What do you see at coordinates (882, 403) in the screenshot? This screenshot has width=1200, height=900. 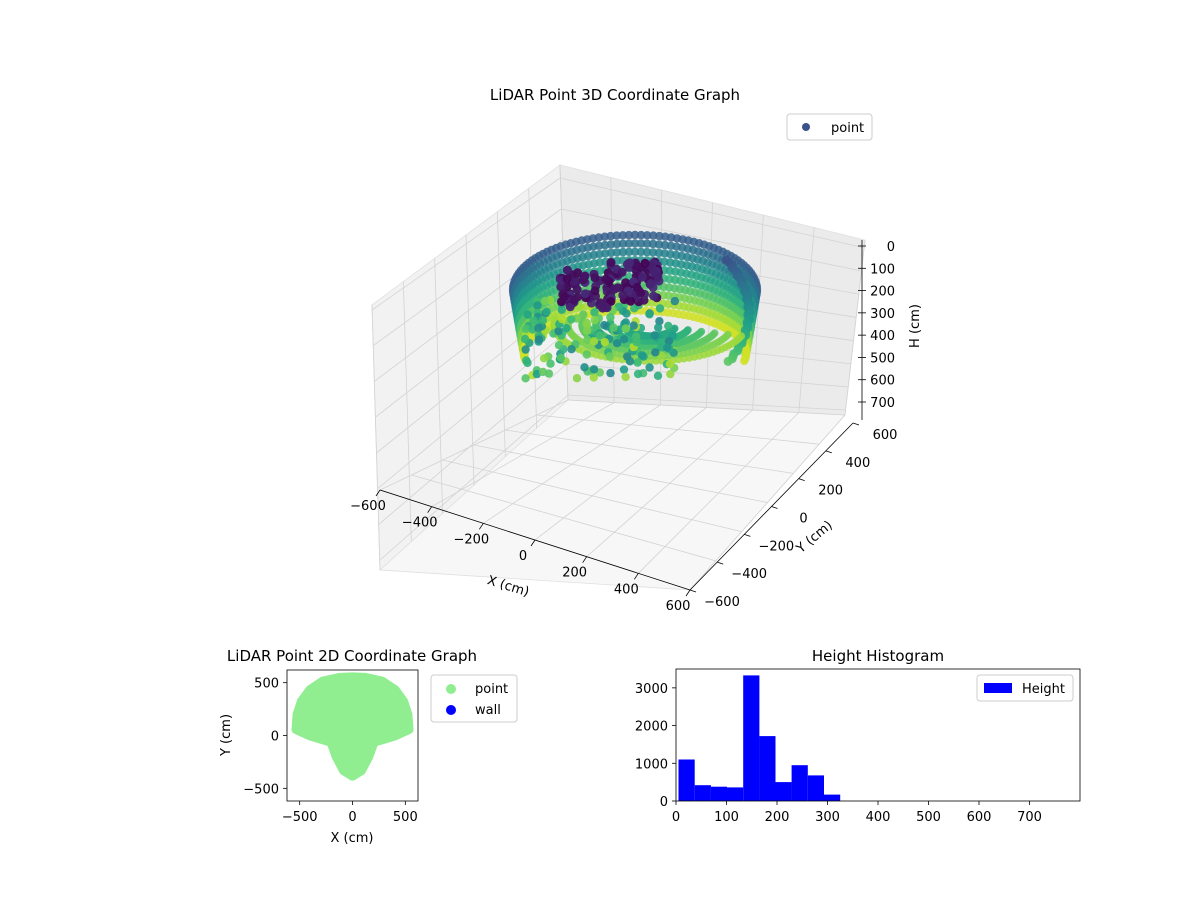 I see `z-tick-label-3d: 700` at bounding box center [882, 403].